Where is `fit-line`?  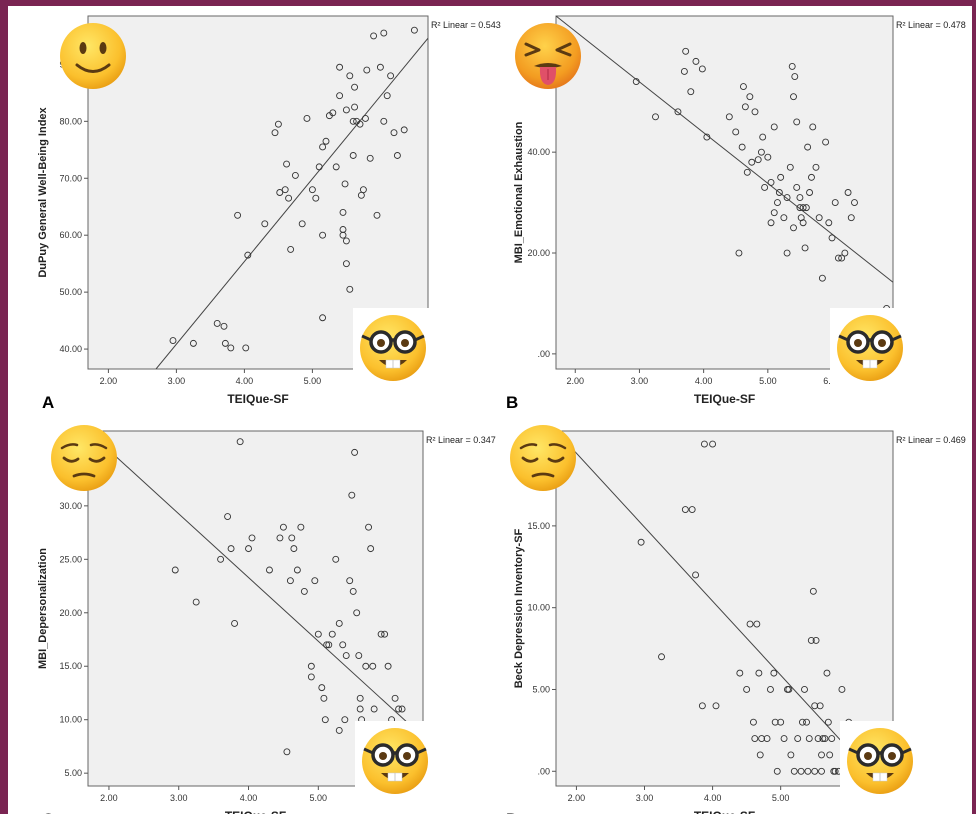
fit-line is located at coordinates (291, 203).